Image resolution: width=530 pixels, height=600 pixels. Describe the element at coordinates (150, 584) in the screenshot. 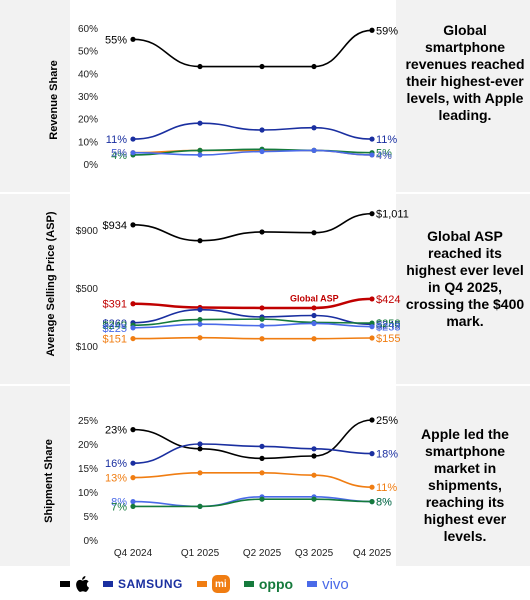

I see `legend-label-samsung: SAMSUNG` at that location.